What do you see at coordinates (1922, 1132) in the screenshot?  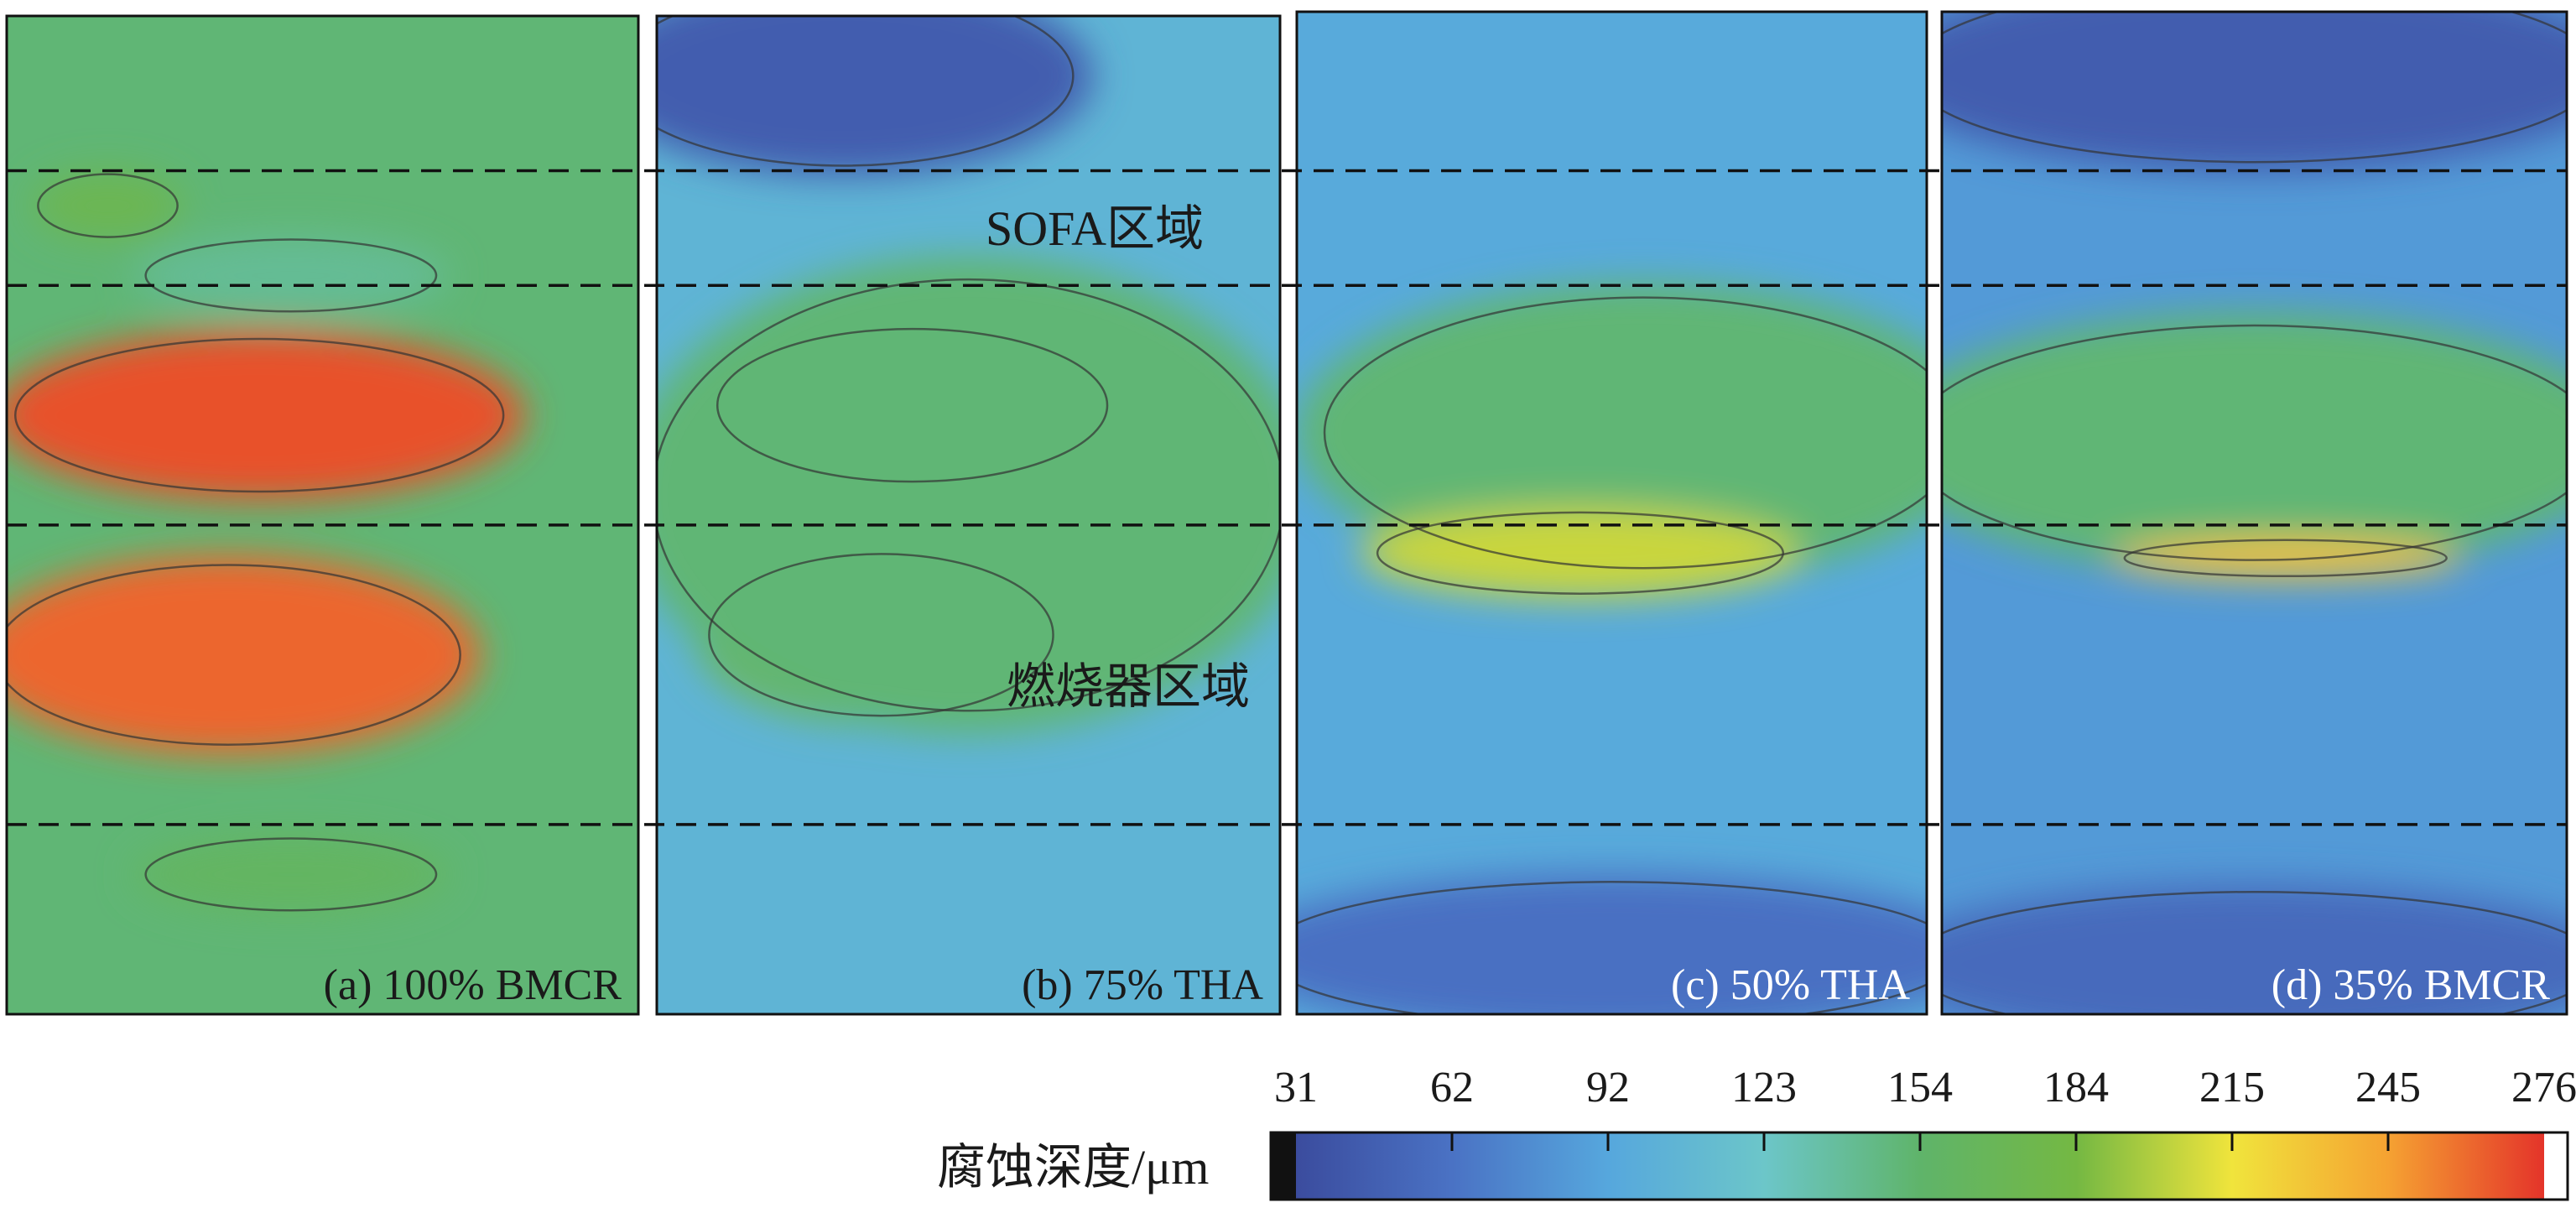 I see `colorbar: 31 62 92 123 154 184 215 245 276` at bounding box center [1922, 1132].